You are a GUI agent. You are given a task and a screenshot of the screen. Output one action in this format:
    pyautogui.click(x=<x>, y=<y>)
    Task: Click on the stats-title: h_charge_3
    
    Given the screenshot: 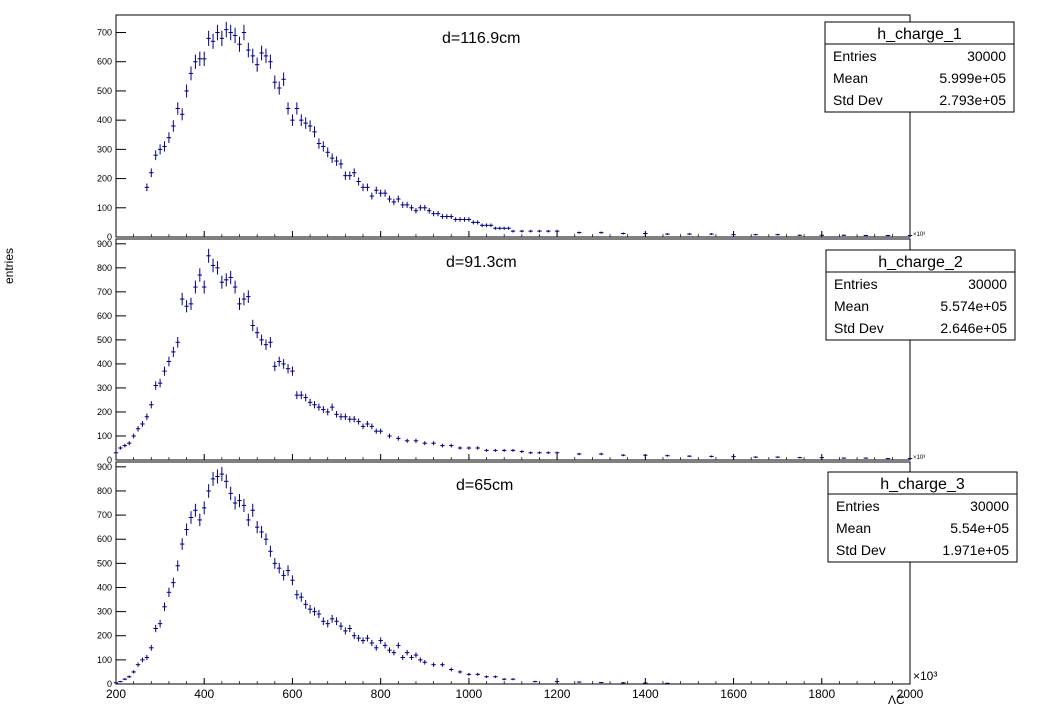 What is the action you would take?
    pyautogui.click(x=922, y=484)
    